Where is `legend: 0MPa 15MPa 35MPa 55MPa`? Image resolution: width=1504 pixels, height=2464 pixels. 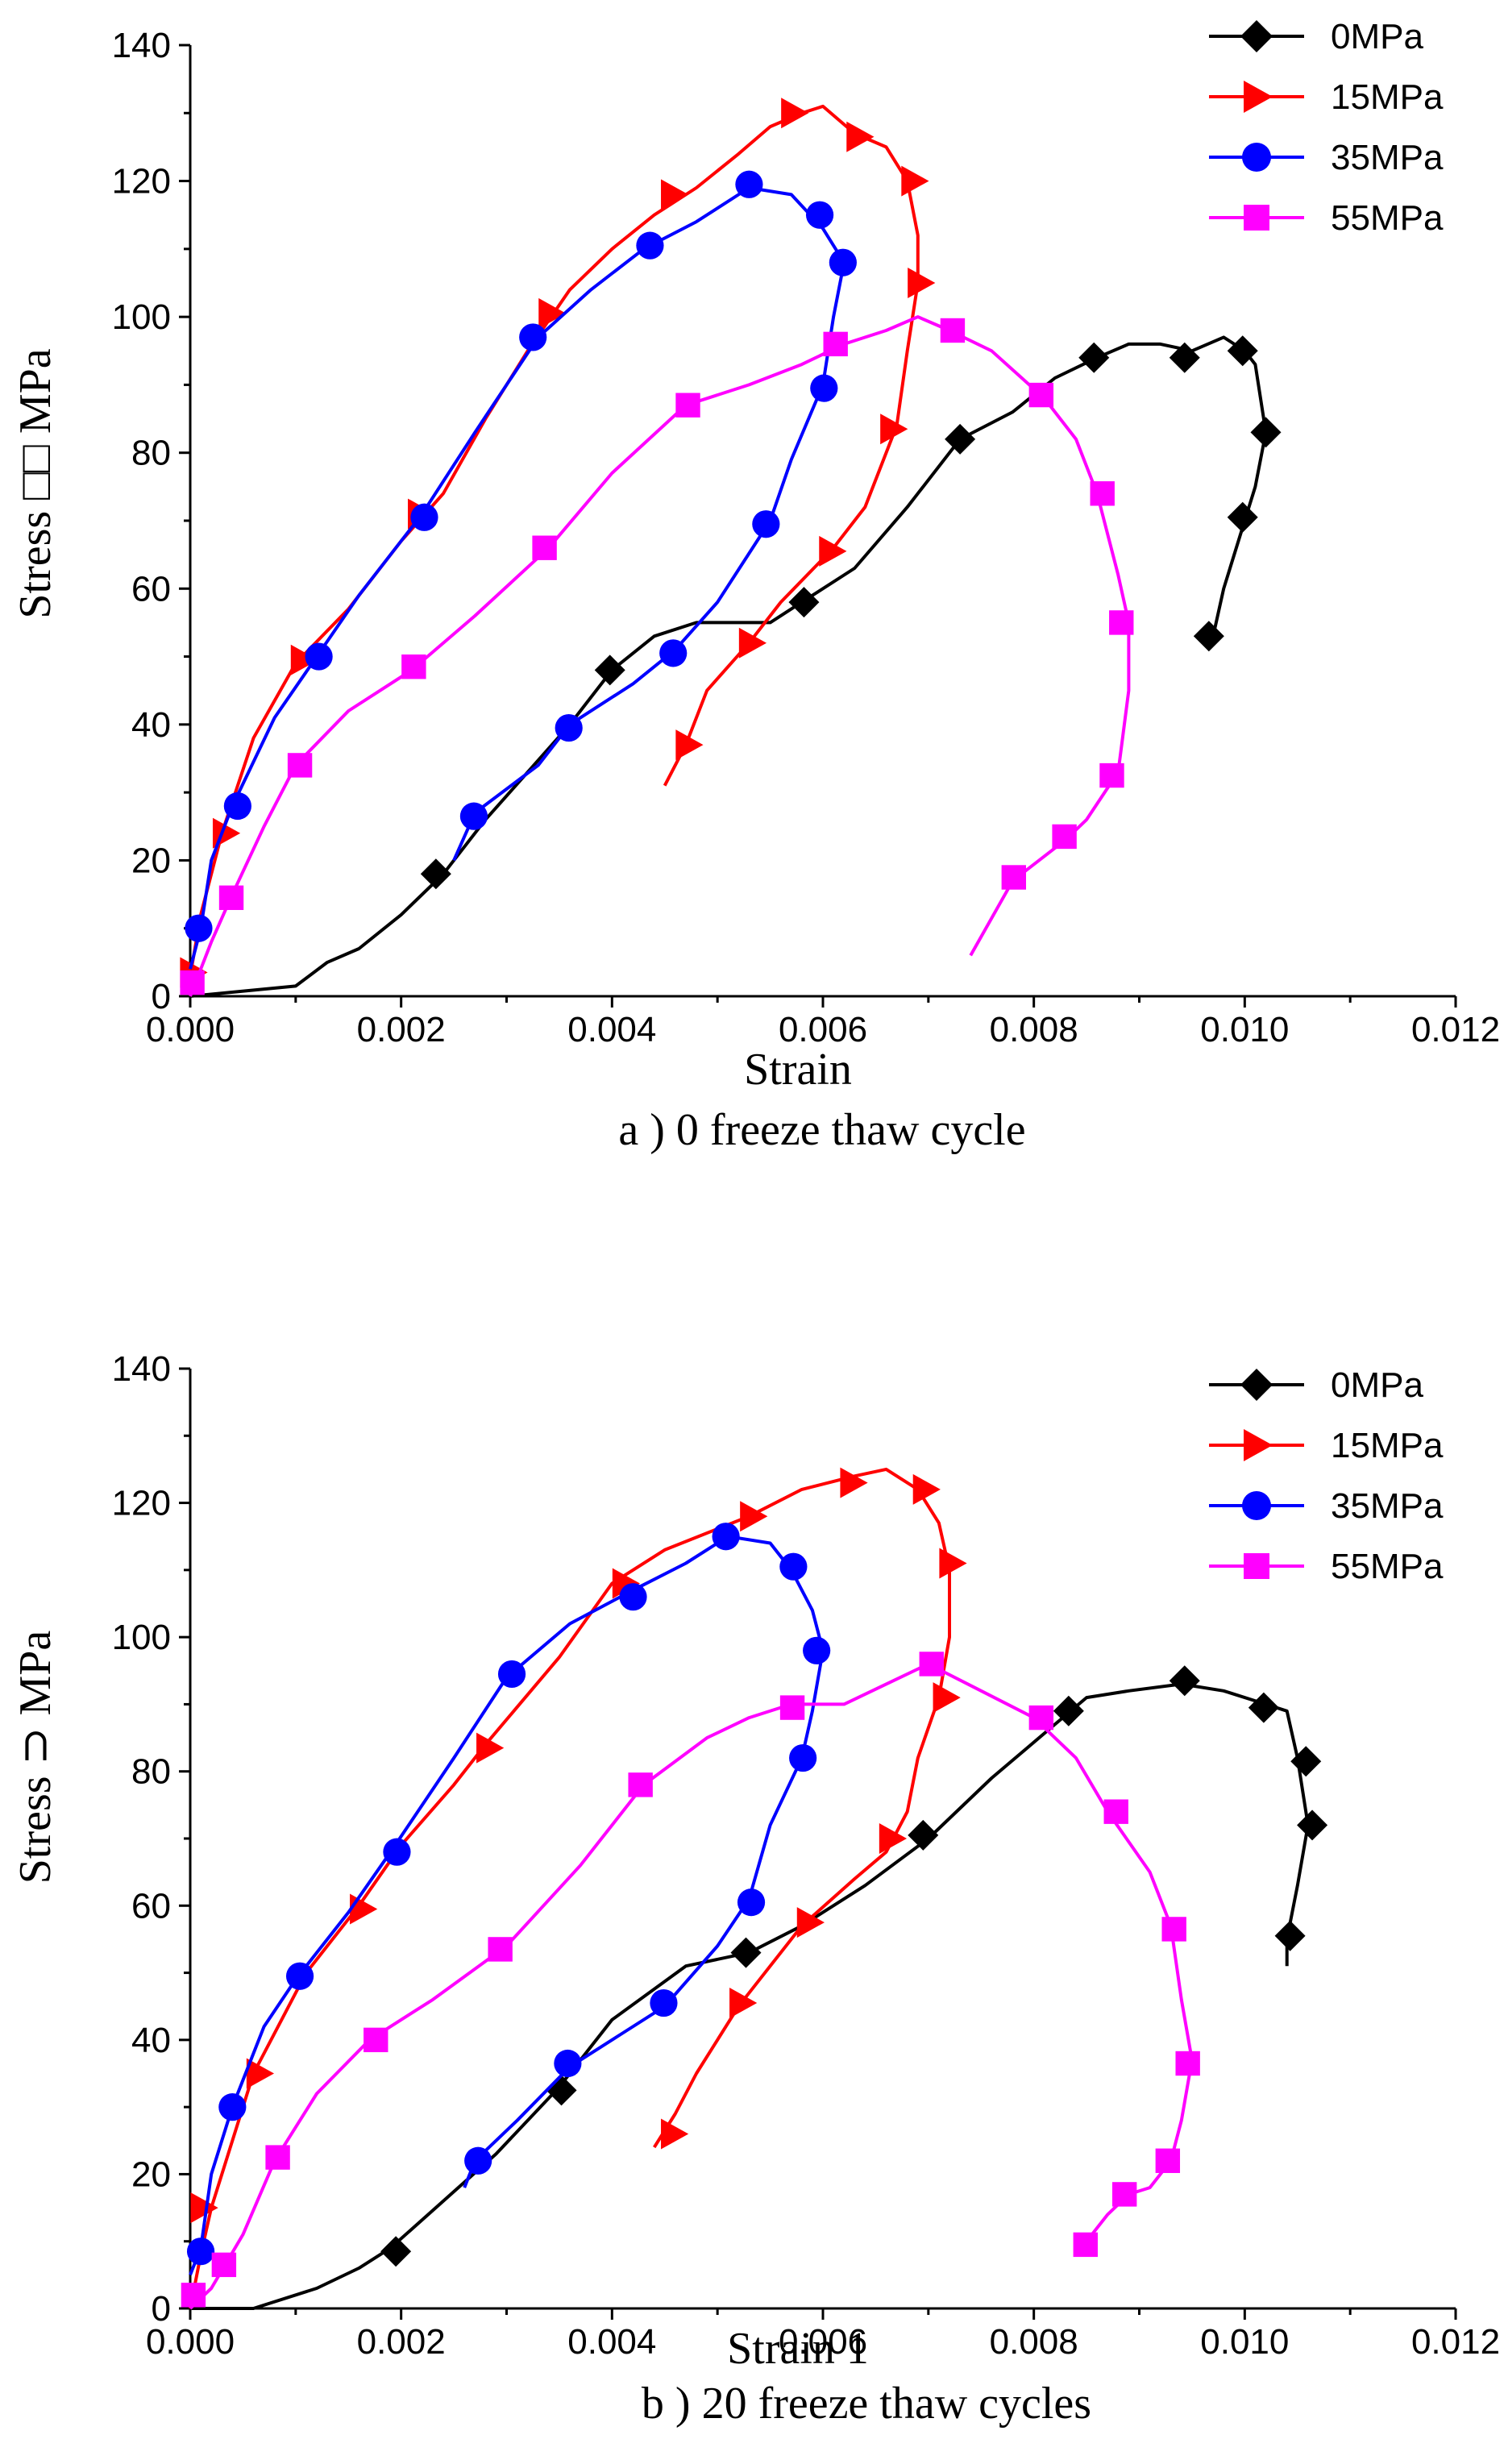
legend: 0MPa 15MPa 35MPa 55MPa is located at coordinates (1326, 1476).